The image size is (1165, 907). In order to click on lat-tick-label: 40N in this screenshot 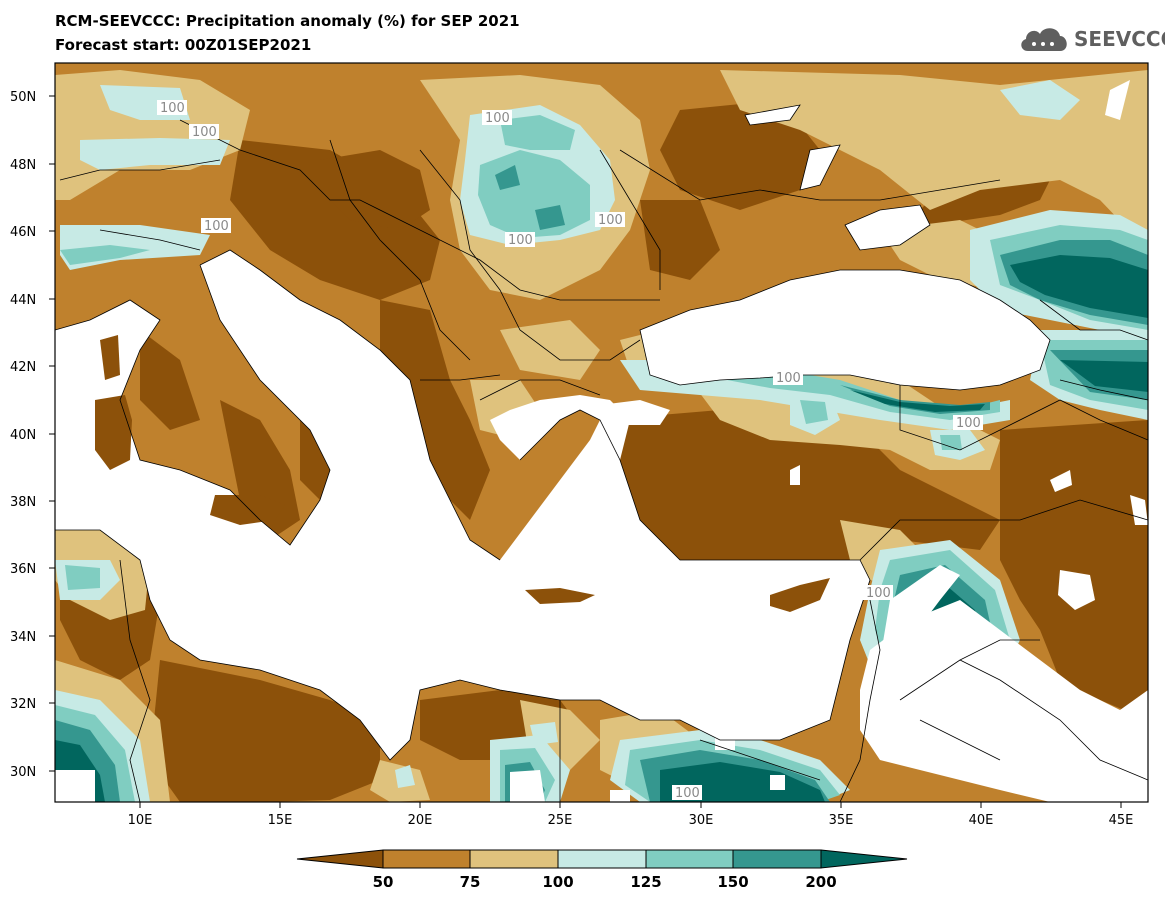, I will do `click(23, 435)`.